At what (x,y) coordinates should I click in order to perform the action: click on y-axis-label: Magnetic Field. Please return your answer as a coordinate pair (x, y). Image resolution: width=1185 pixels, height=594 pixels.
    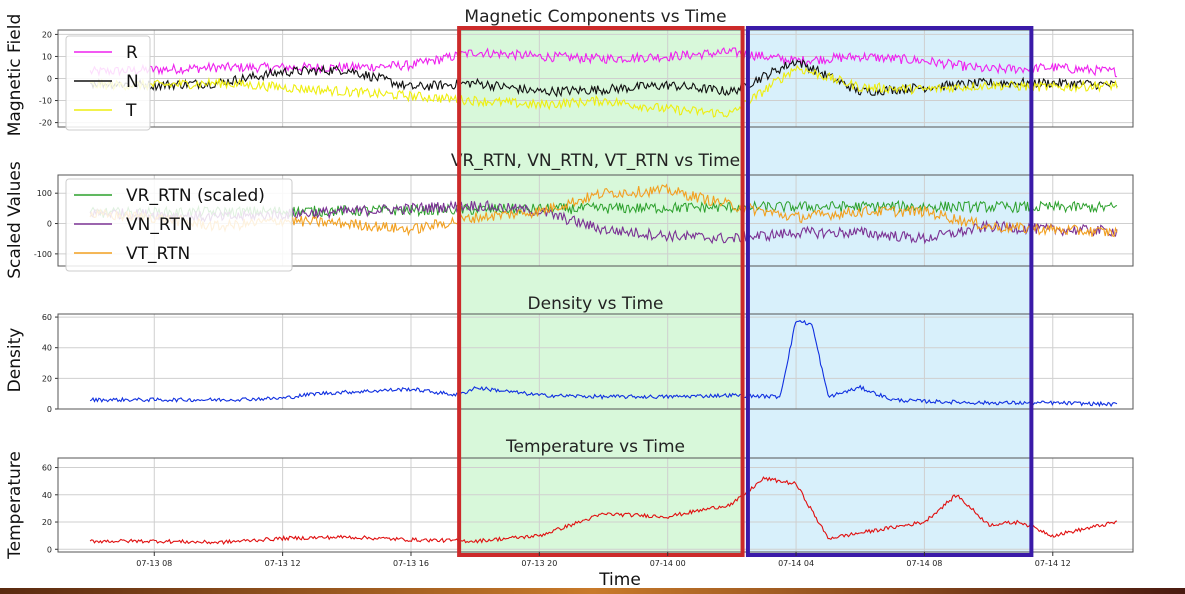
    Looking at the image, I should click on (15, 75).